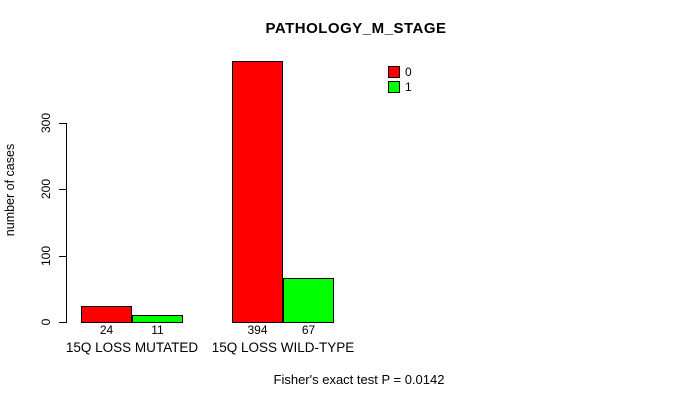 The image size is (690, 400). I want to click on legend-item-0: 0, so click(400, 71).